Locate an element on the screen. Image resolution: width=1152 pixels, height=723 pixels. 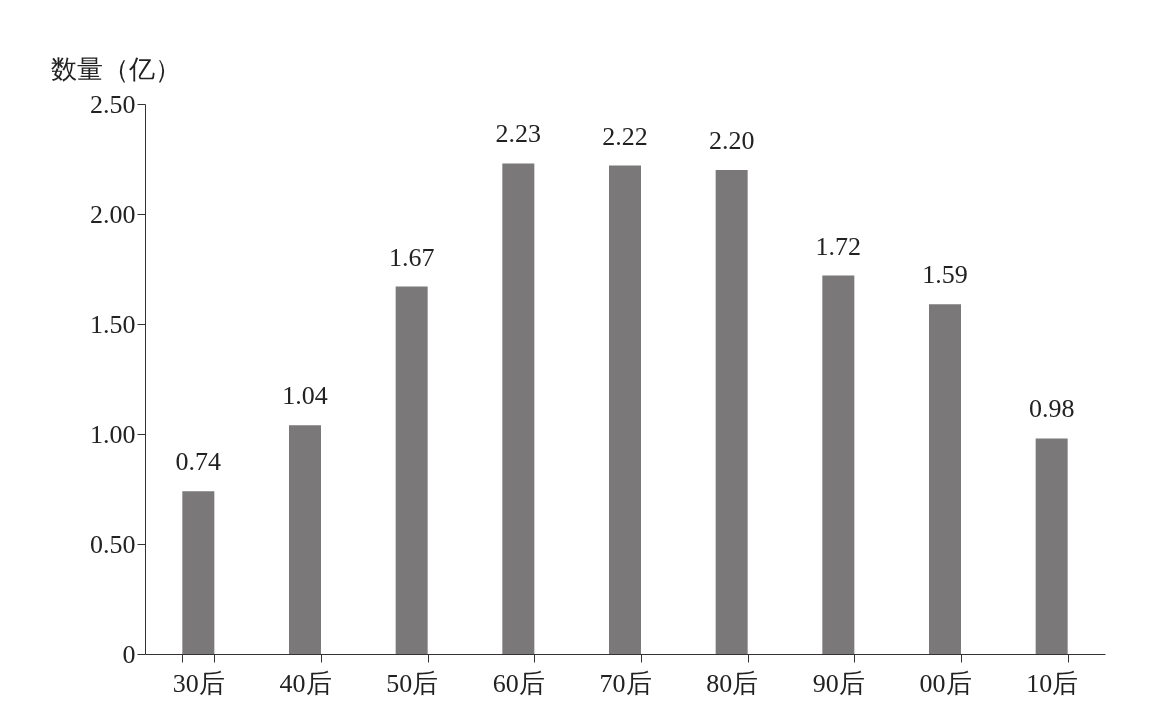
x-tick-label: 00后 is located at coordinates (945, 683).